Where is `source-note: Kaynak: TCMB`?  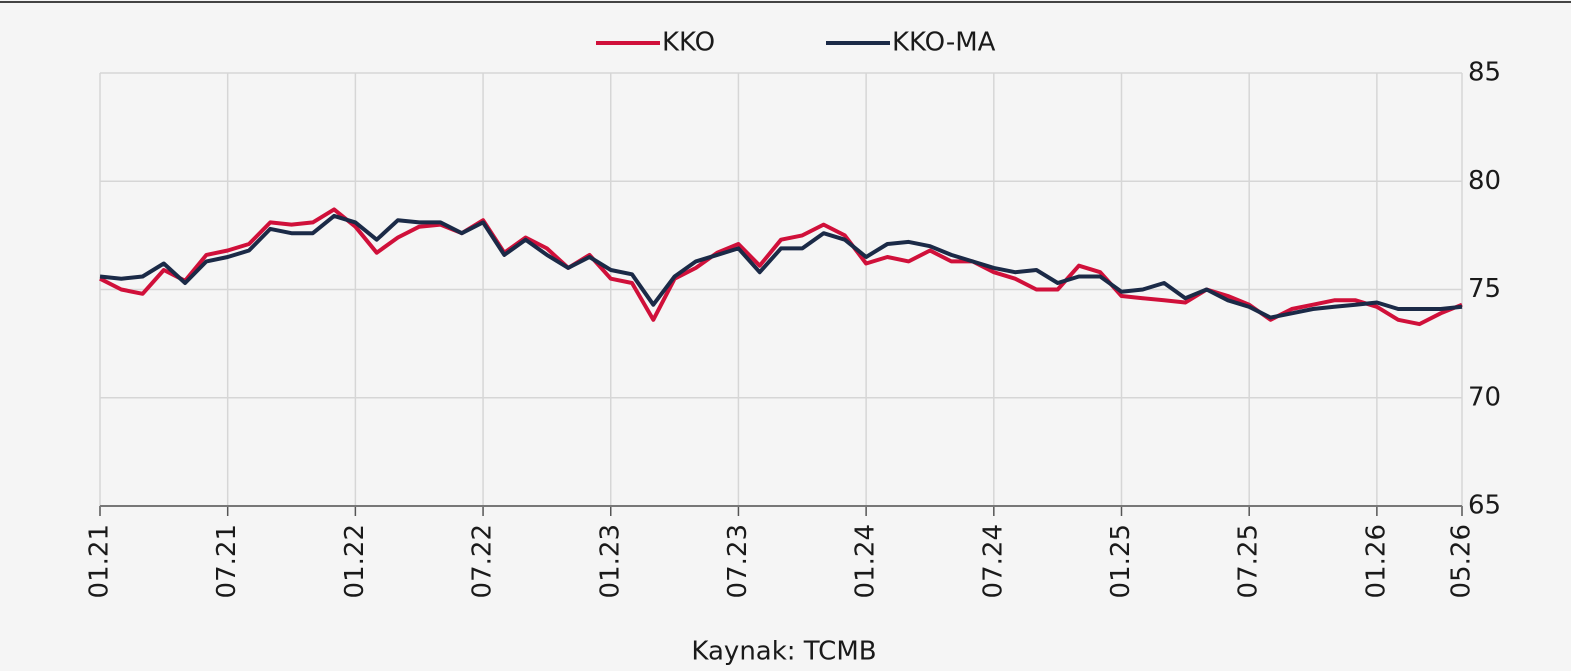
source-note: Kaynak: TCMB is located at coordinates (783, 652).